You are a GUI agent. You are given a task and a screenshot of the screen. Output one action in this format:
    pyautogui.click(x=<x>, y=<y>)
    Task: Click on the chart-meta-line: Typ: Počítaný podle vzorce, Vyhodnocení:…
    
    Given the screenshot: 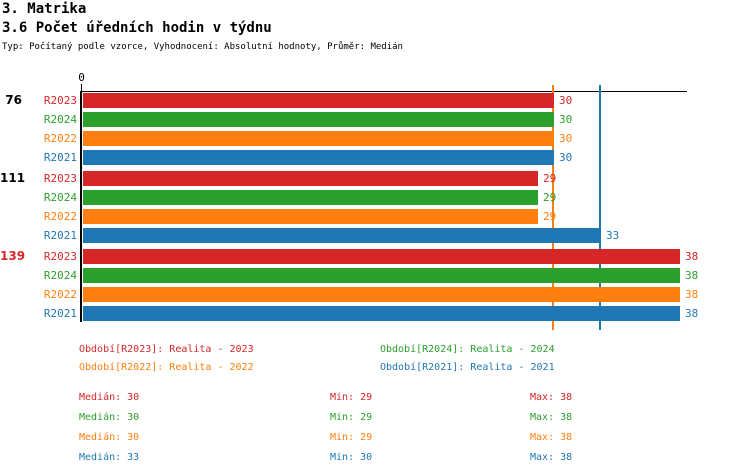 What is the action you would take?
    pyautogui.click(x=202, y=47)
    